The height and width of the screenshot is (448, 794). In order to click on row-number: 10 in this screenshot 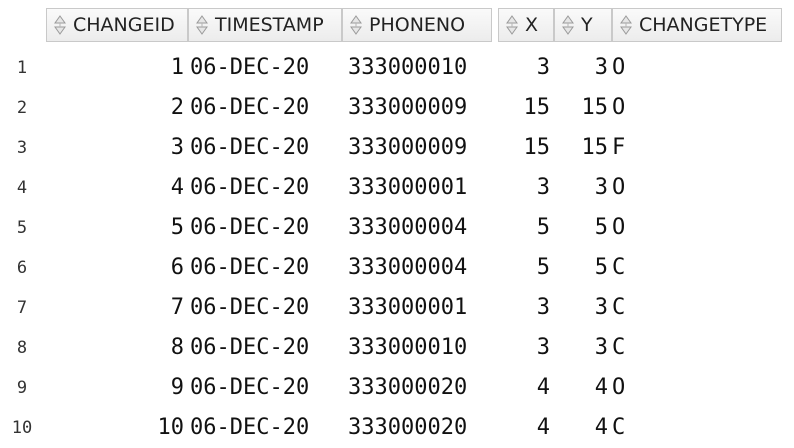, I will do `click(22, 428)`.